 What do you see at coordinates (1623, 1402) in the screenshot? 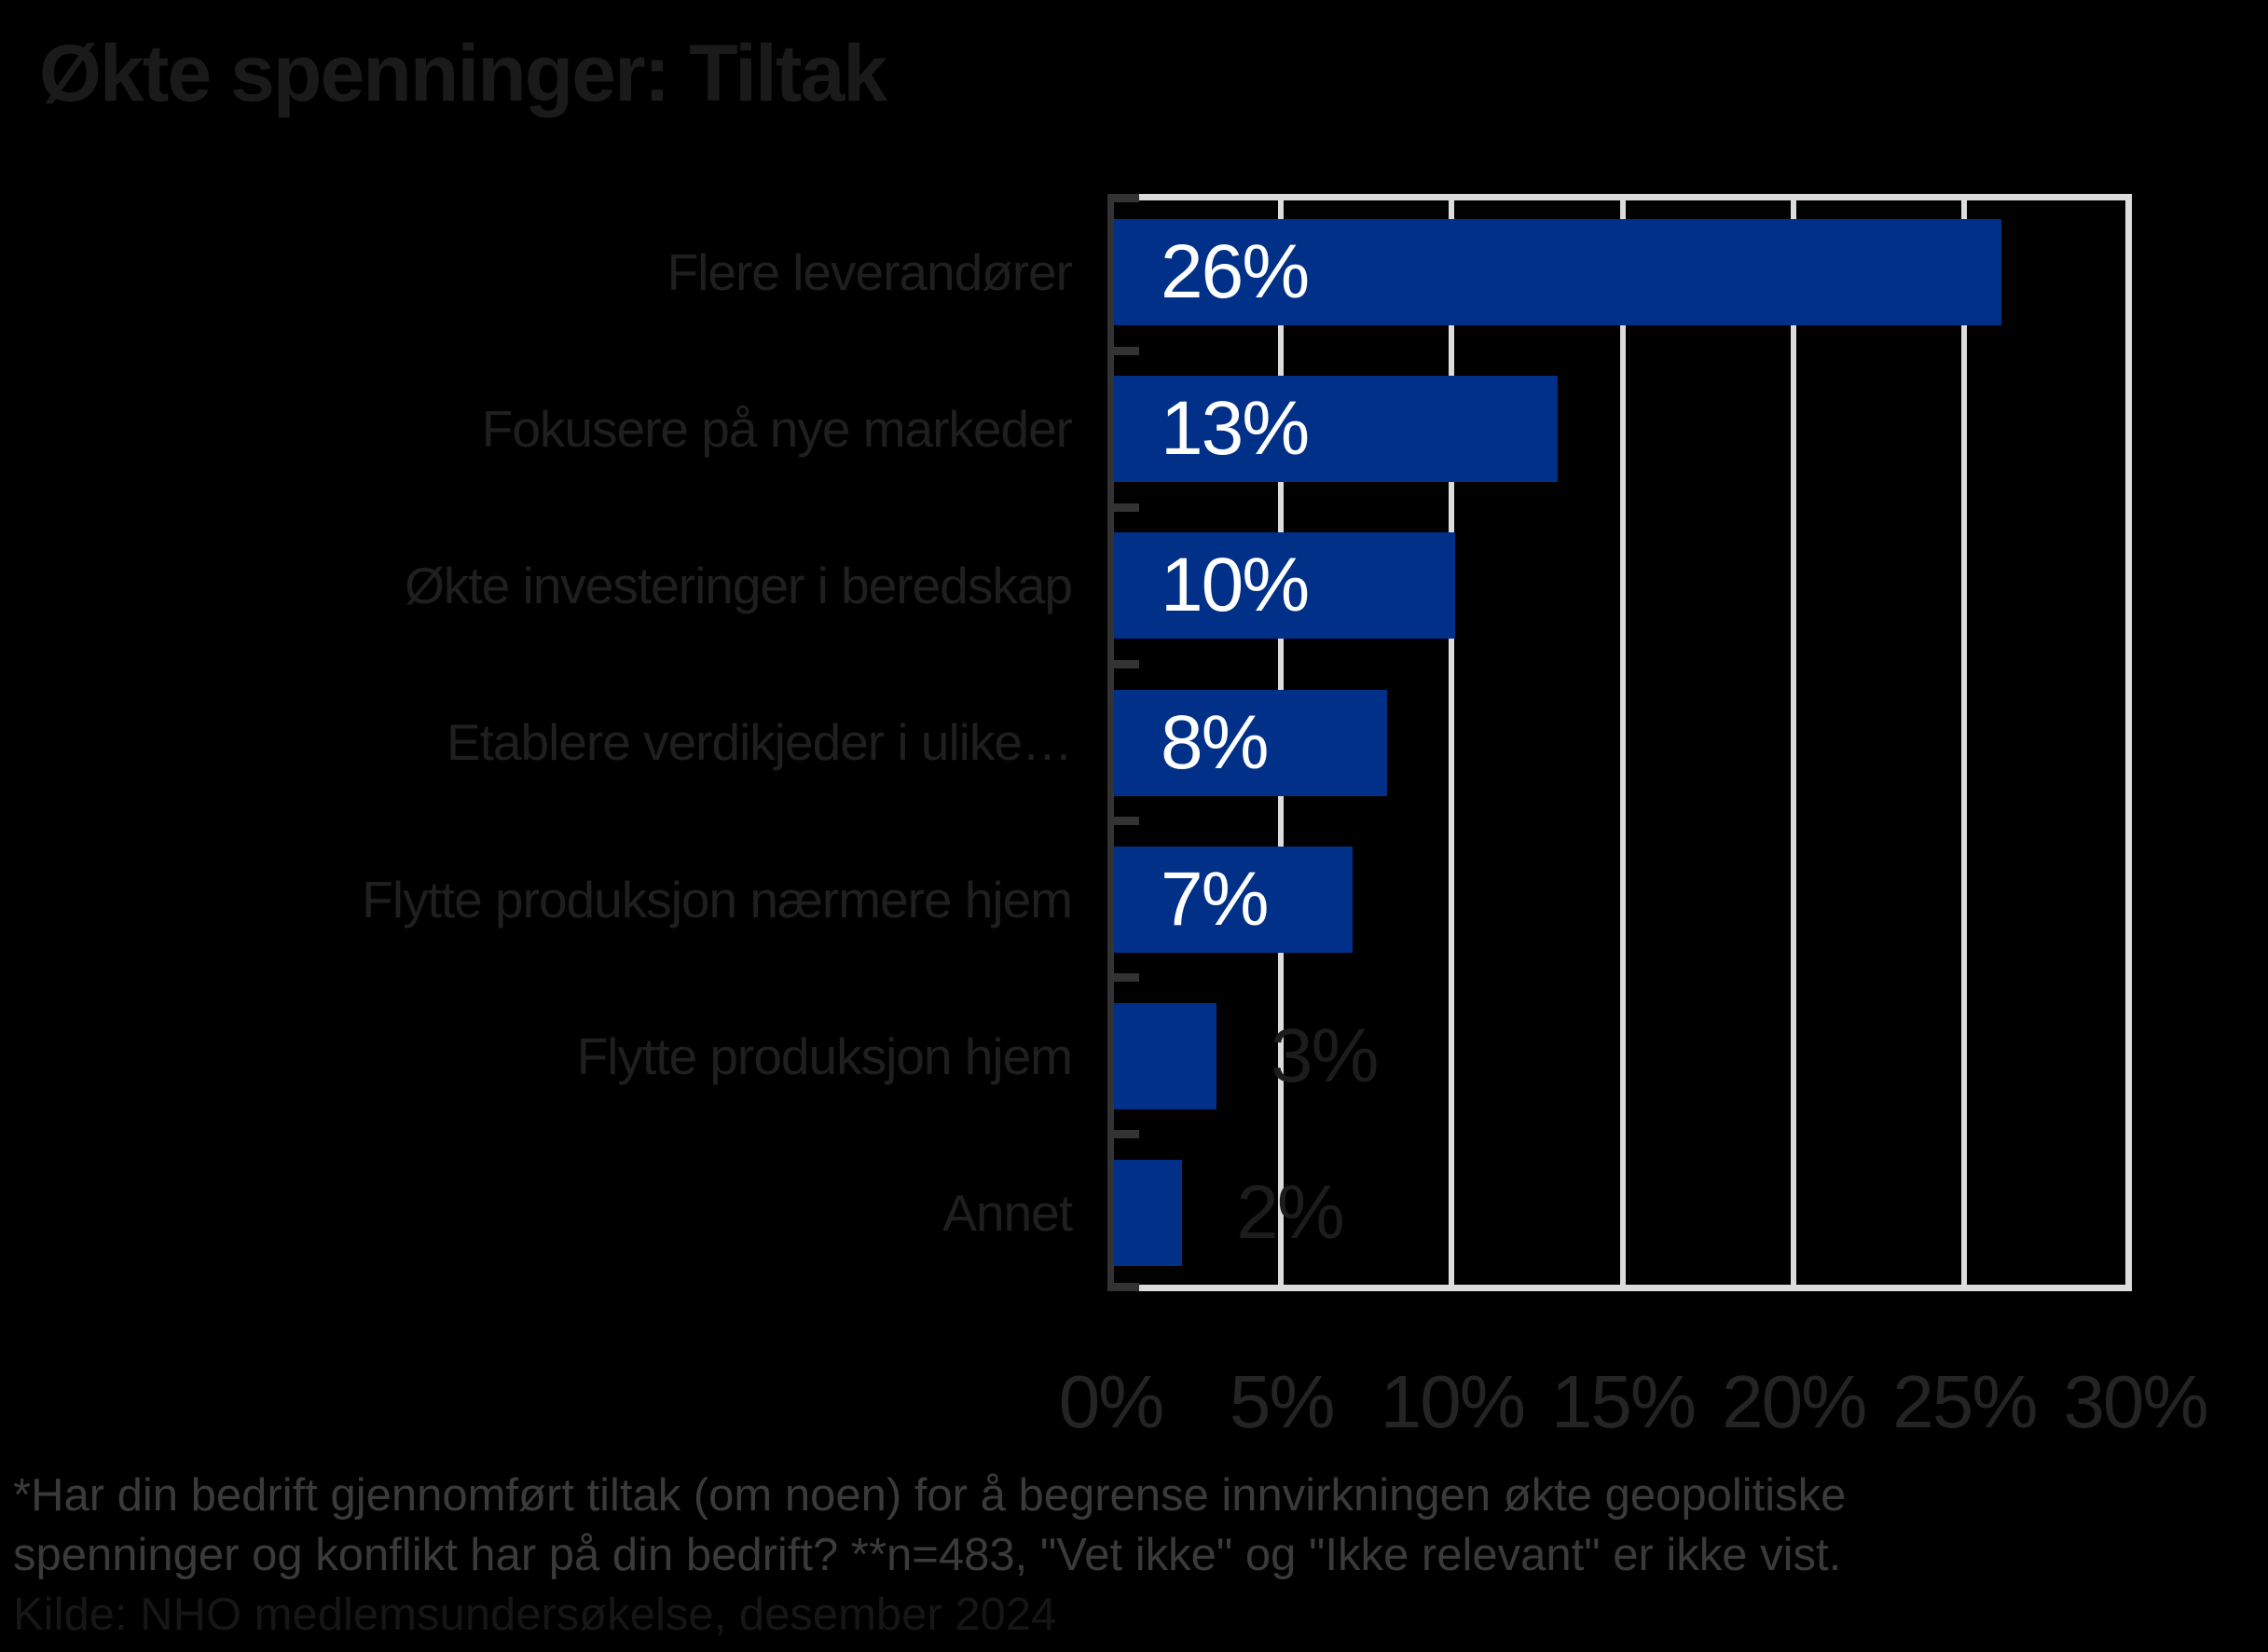
I see `x-axis-tick-label: 15%` at bounding box center [1623, 1402].